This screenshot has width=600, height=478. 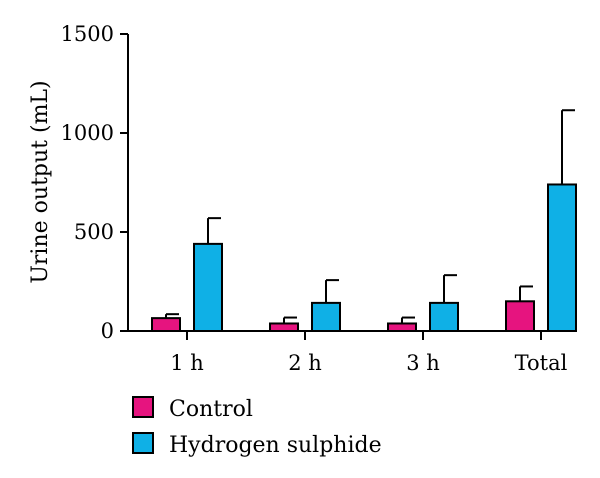 I want to click on y-axis-title: Urine output (mL), so click(x=40, y=181).